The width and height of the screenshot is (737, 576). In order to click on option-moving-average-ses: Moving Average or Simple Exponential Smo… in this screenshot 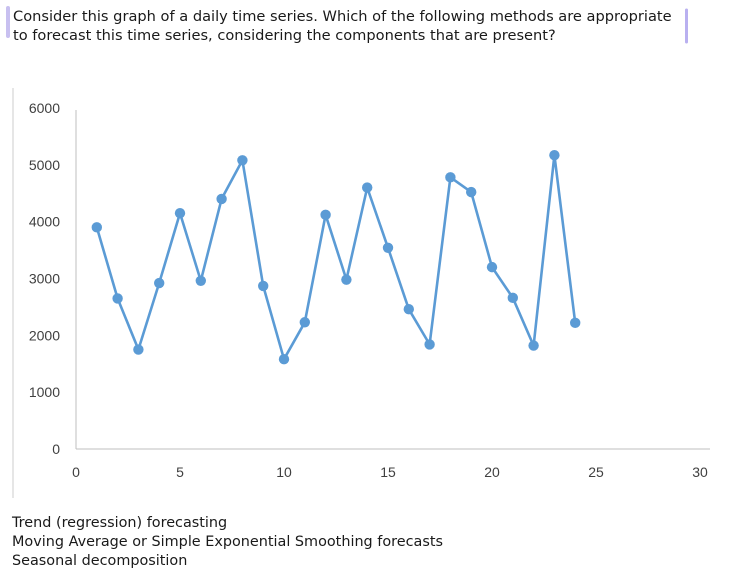, I will do `click(227, 542)`.